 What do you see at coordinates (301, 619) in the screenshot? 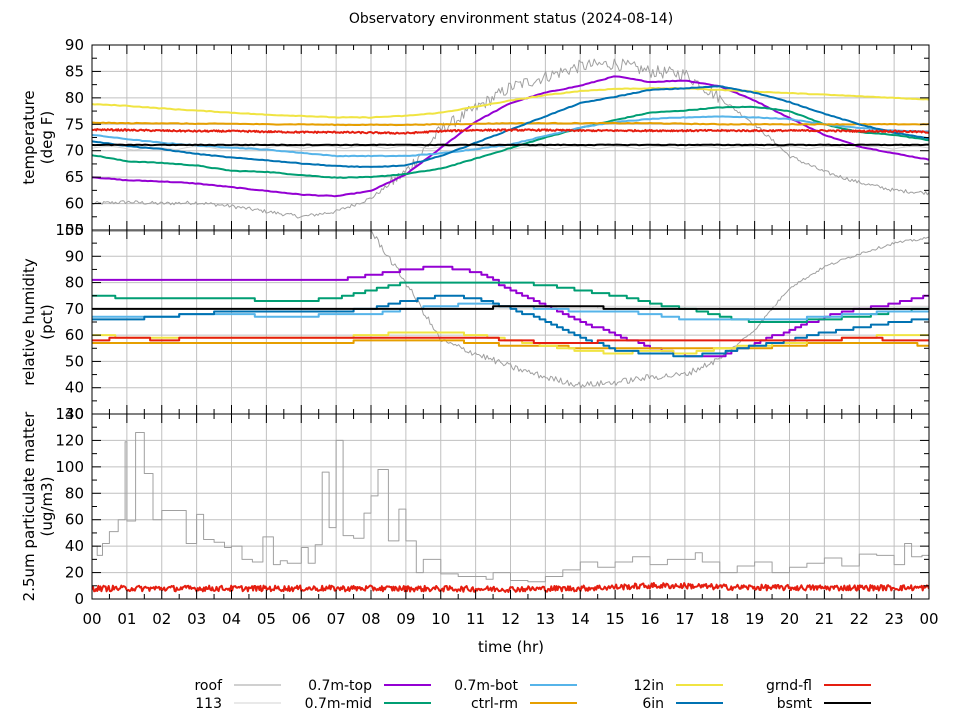
I see `x-tick-label: 06` at bounding box center [301, 619].